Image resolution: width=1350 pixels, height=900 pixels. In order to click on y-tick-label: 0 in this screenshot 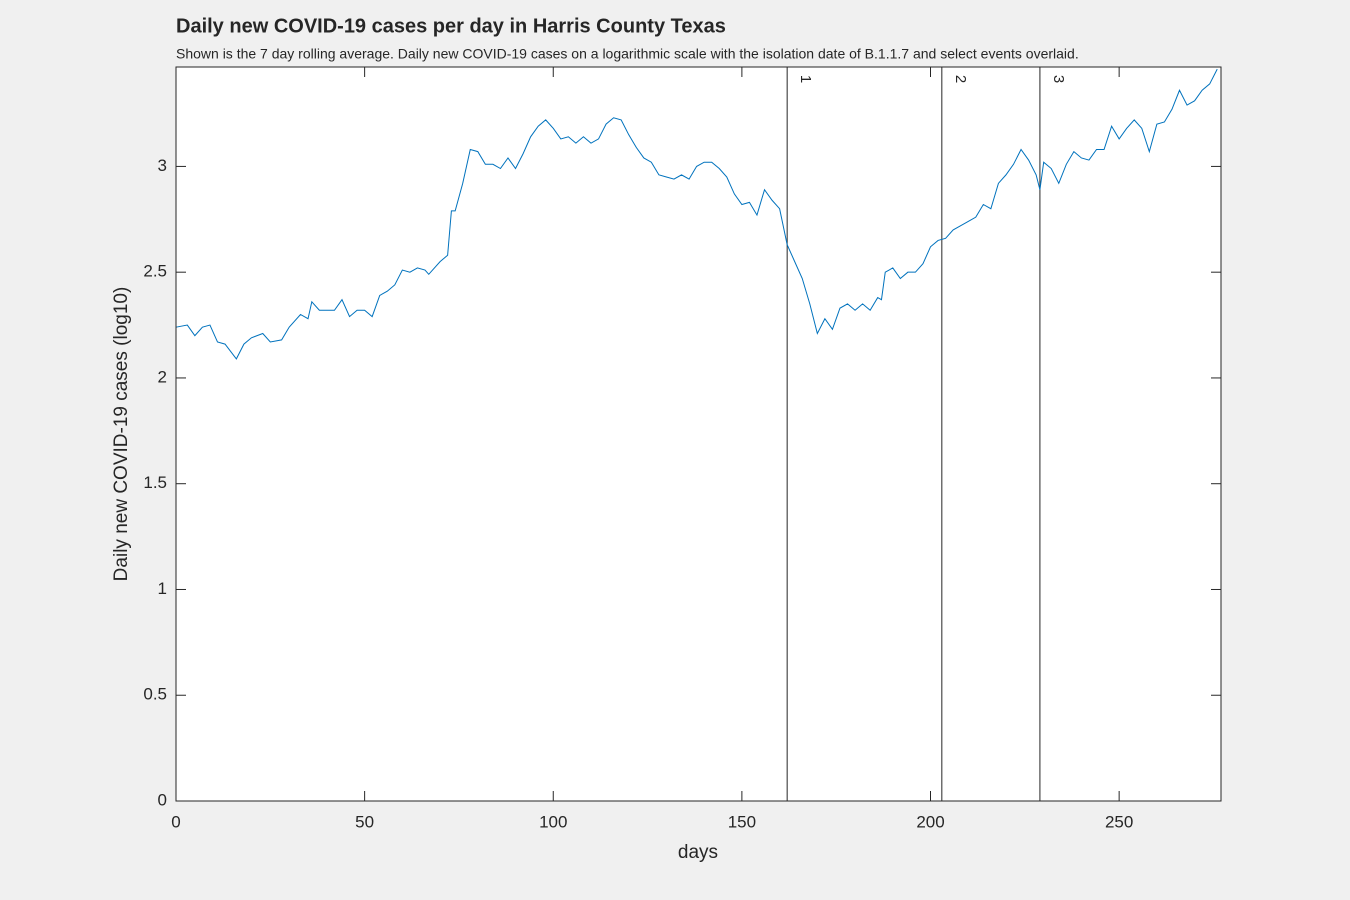, I will do `click(162, 799)`.